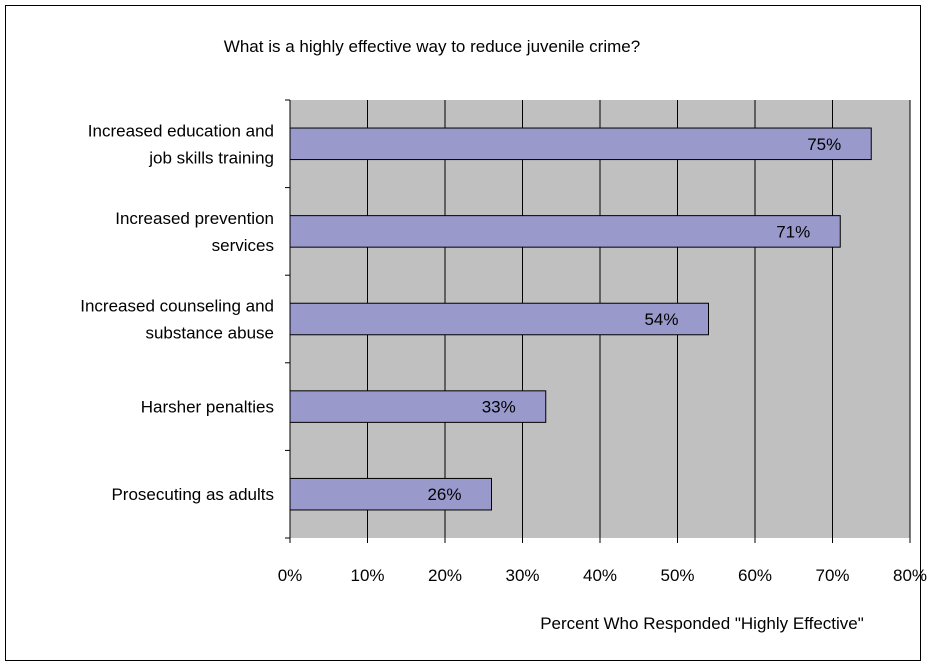 The width and height of the screenshot is (927, 662). I want to click on x-tick-label: 0%, so click(290, 575).